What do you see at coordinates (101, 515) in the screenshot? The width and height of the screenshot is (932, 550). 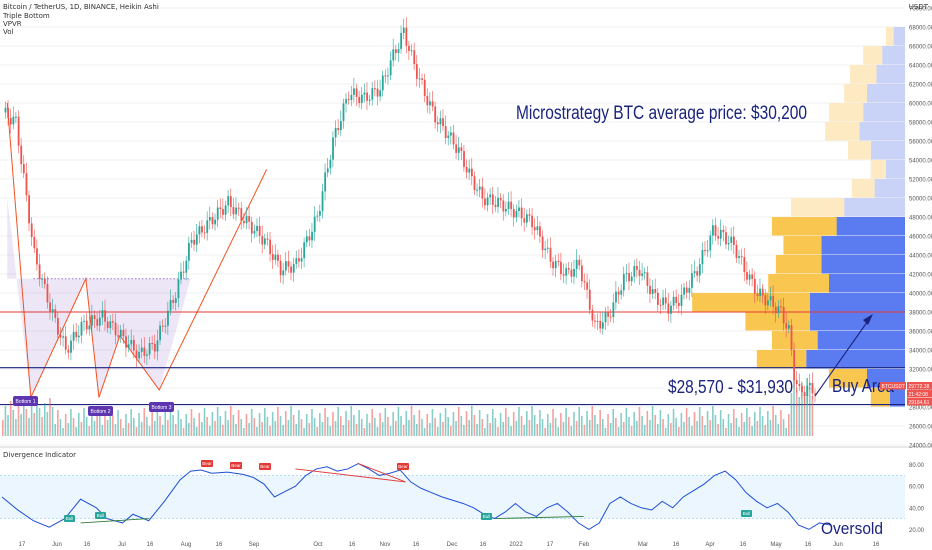 I see `bull-label-text: Bull` at bounding box center [101, 515].